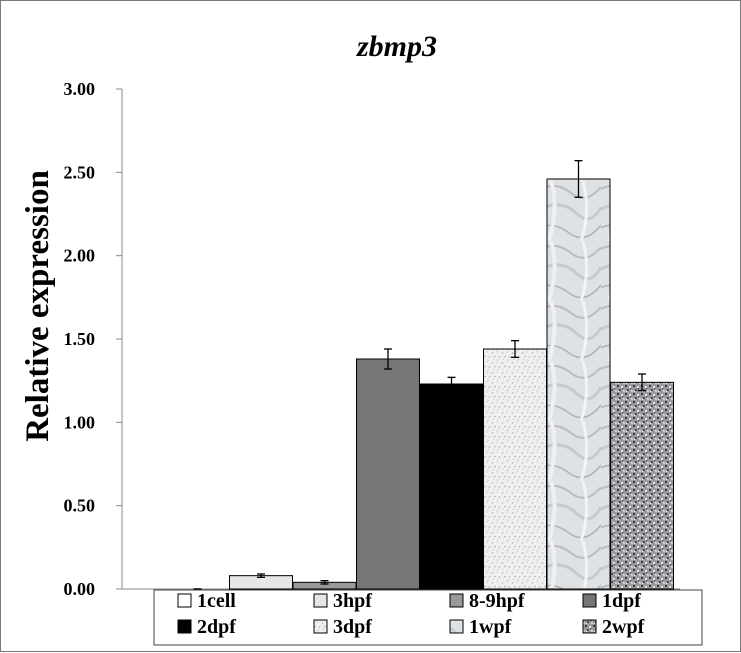  I want to click on legend-label: 2wpf, so click(623, 627).